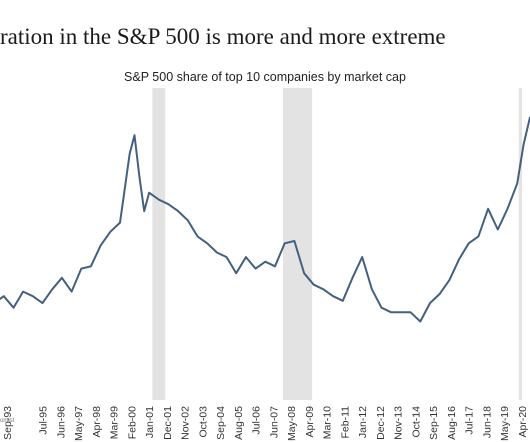 Image resolution: width=530 pixels, height=442 pixels. What do you see at coordinates (115, 422) in the screenshot?
I see `x-tick-label: Mar-99` at bounding box center [115, 422].